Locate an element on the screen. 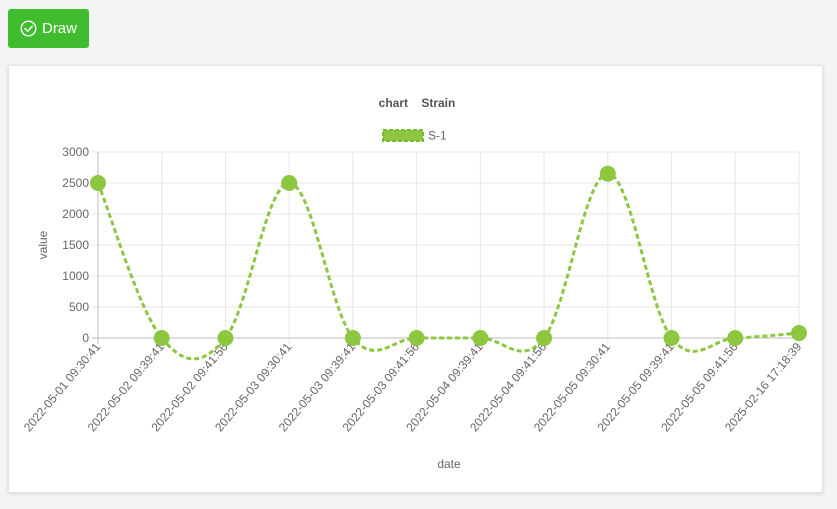 This screenshot has width=837, height=509. draw-button-label: Draw is located at coordinates (59, 28).